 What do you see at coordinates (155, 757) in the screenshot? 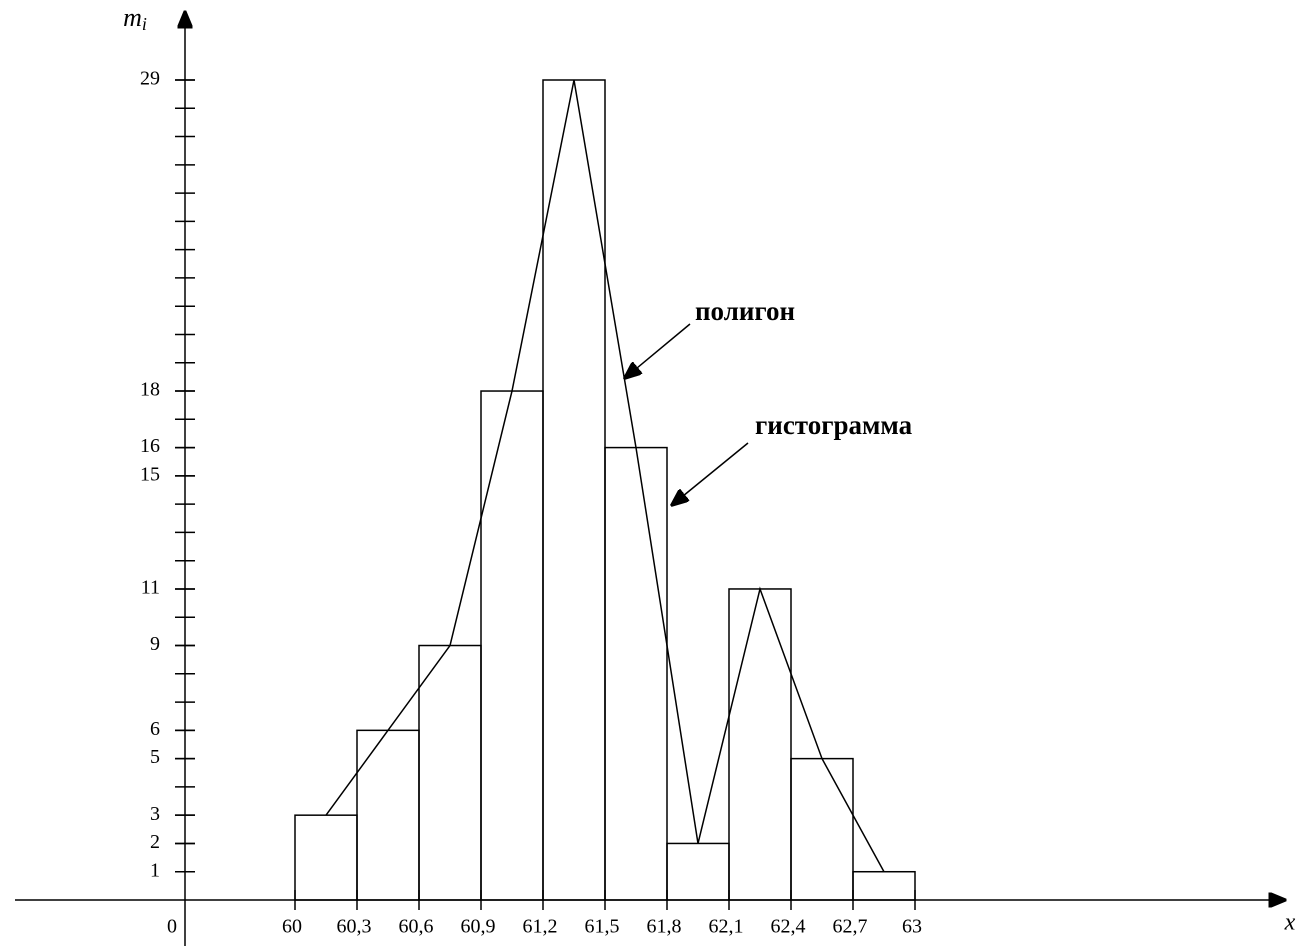
I see `y-tick-label: 5` at bounding box center [155, 757].